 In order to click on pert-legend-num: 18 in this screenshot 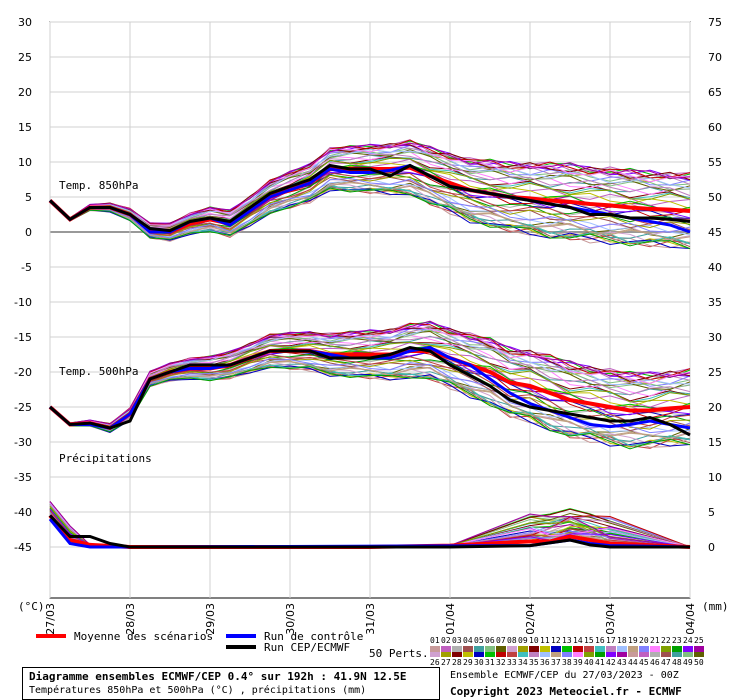, I will do `click(622, 640)`.